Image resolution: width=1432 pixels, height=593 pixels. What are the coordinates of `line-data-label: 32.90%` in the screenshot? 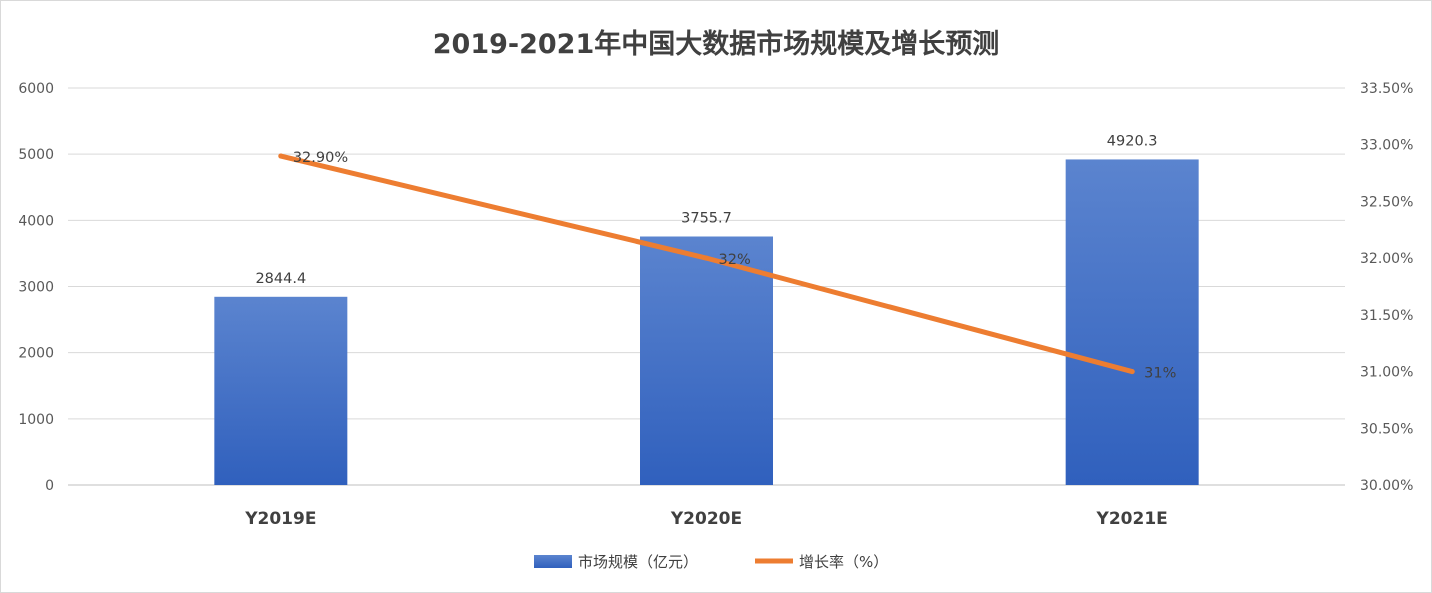 It's located at (320, 158).